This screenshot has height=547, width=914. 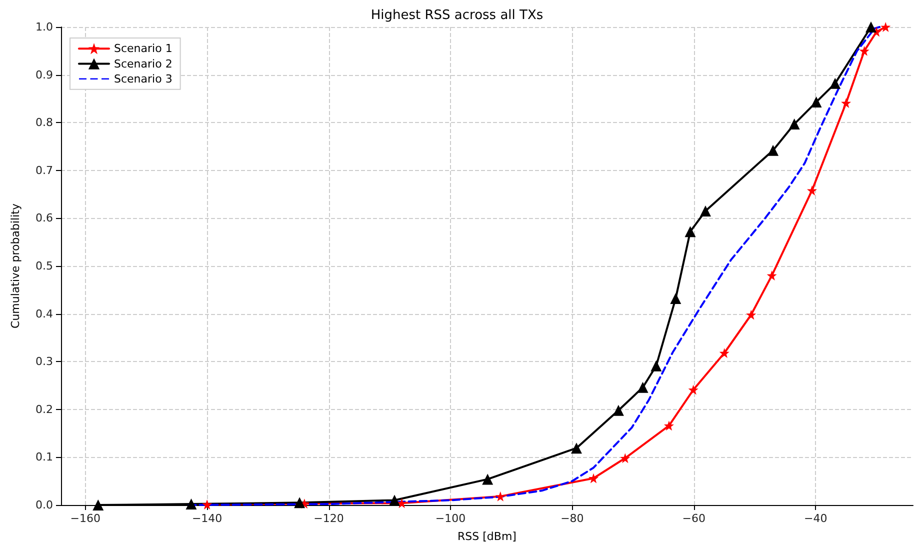 I want to click on legend-label: Scenario 2, so click(x=143, y=63).